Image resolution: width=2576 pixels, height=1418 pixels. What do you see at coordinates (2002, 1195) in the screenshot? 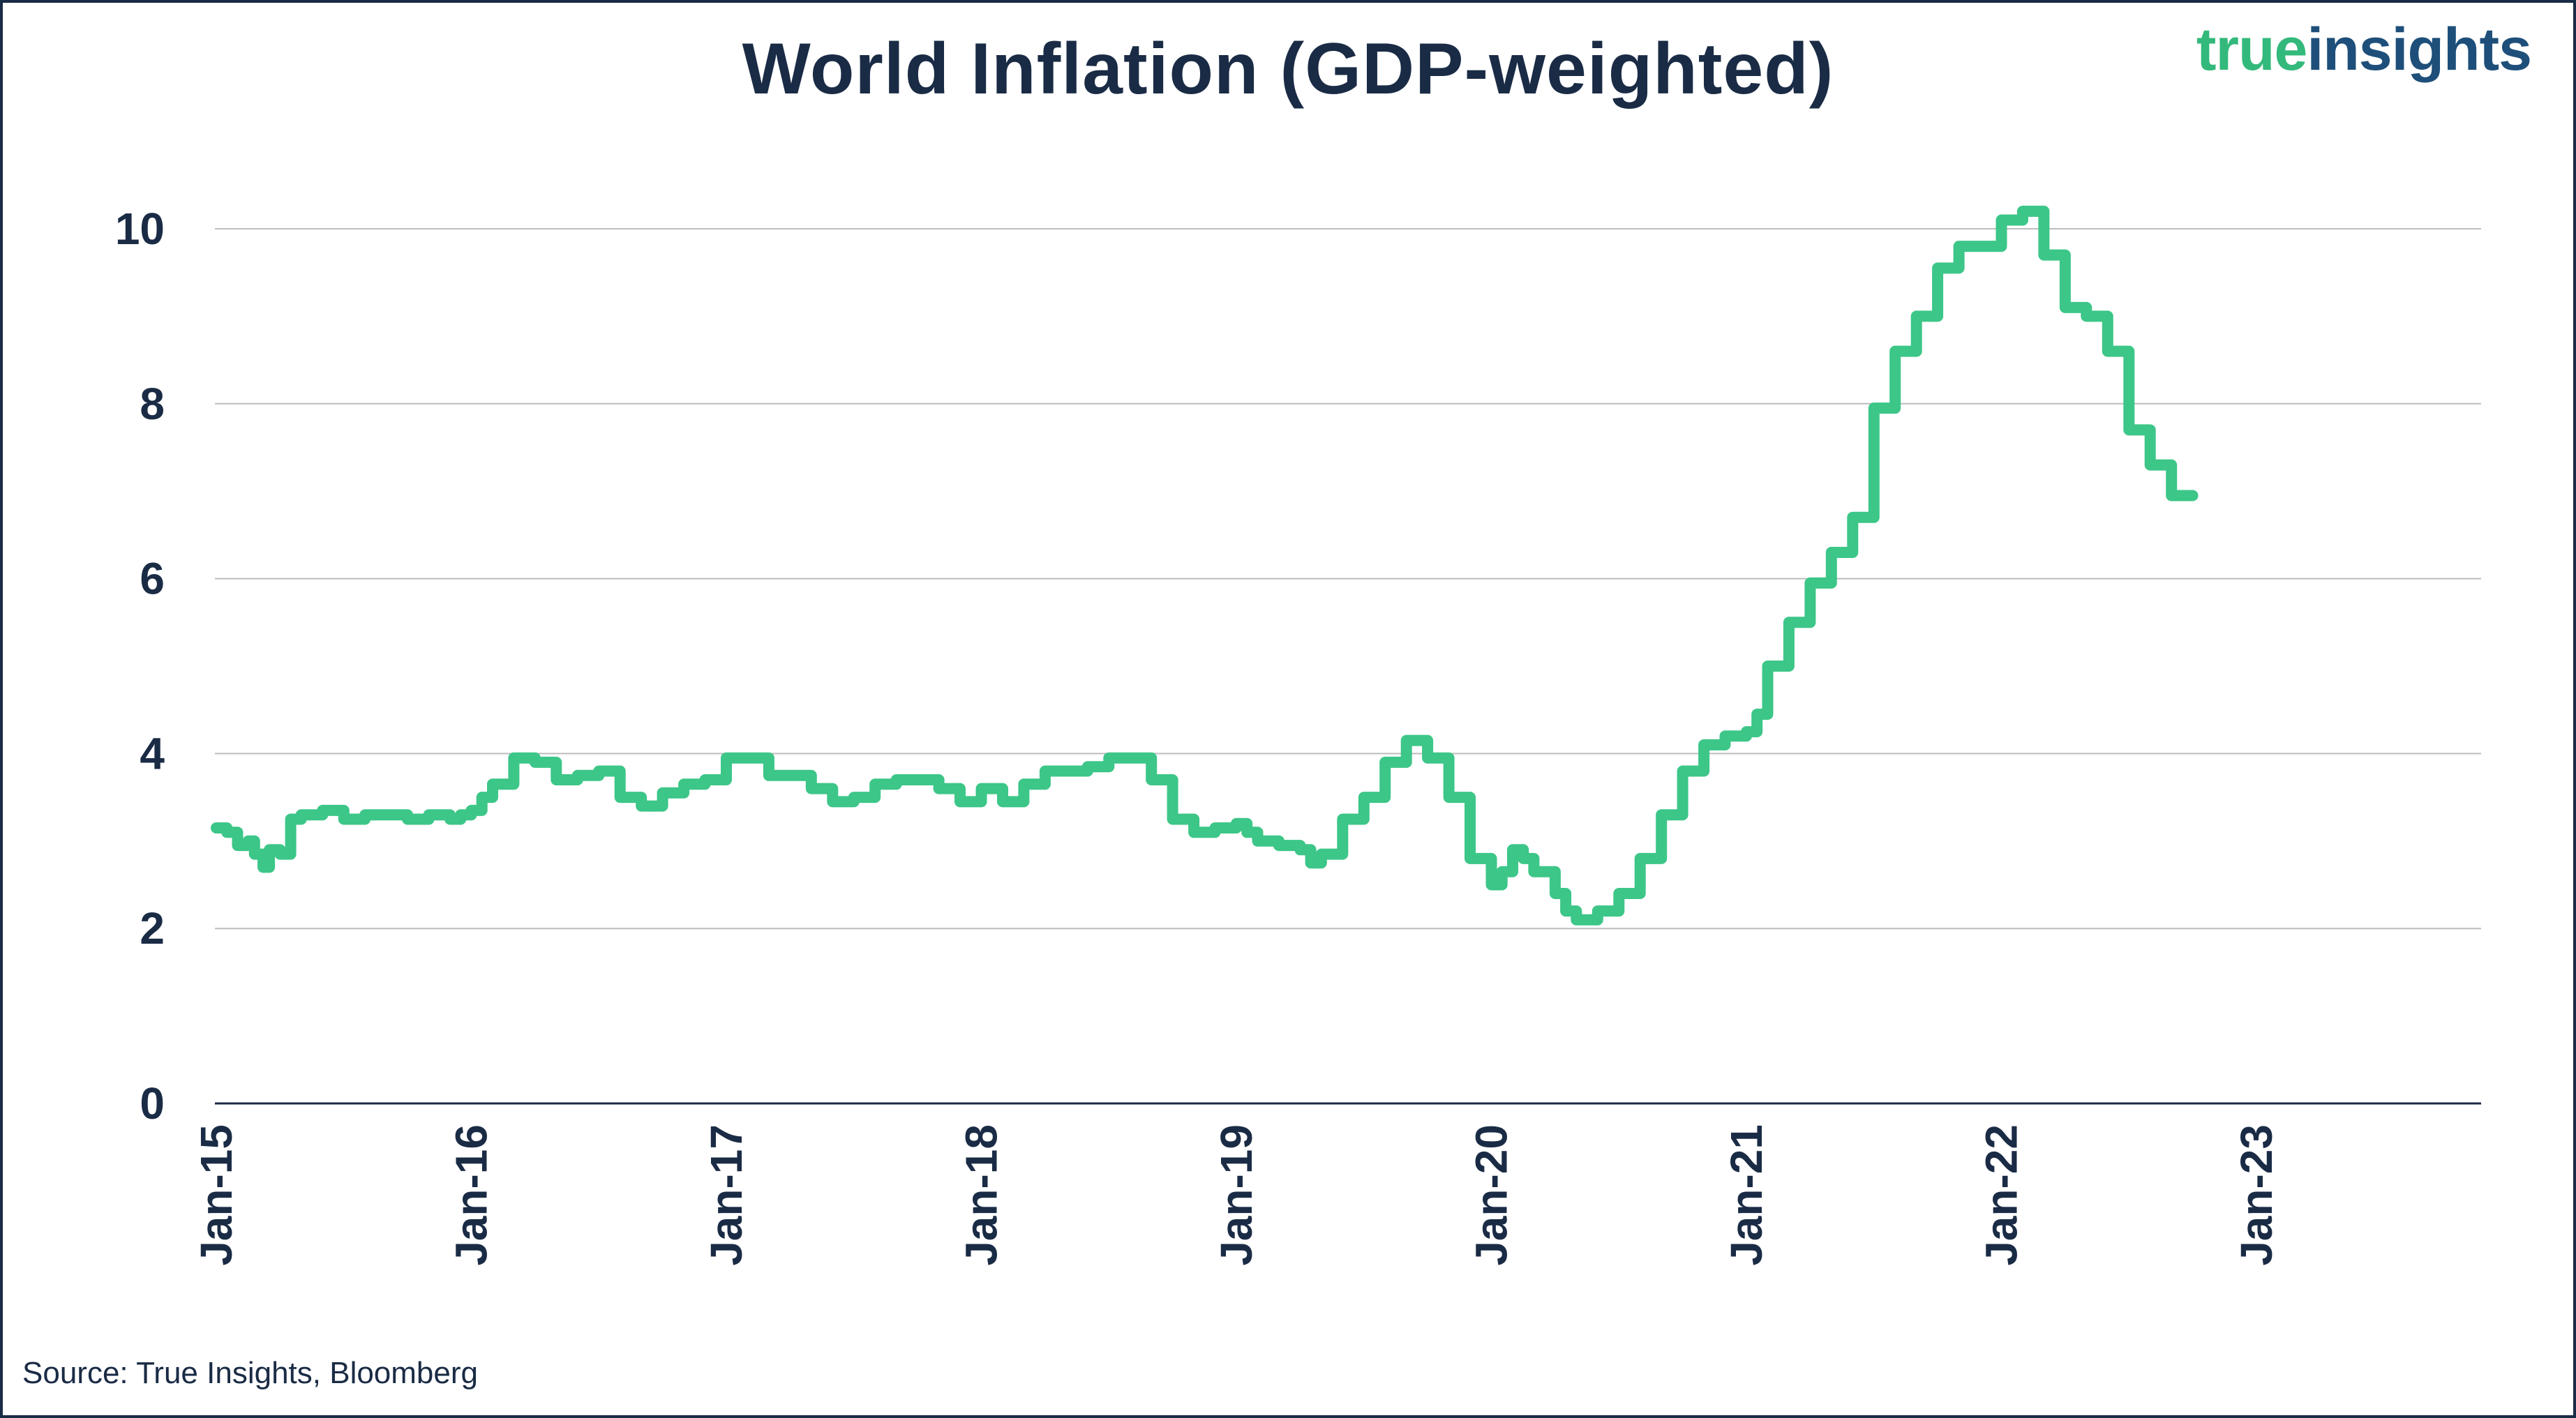
I see `x-tick-label: Jan-22` at bounding box center [2002, 1195].